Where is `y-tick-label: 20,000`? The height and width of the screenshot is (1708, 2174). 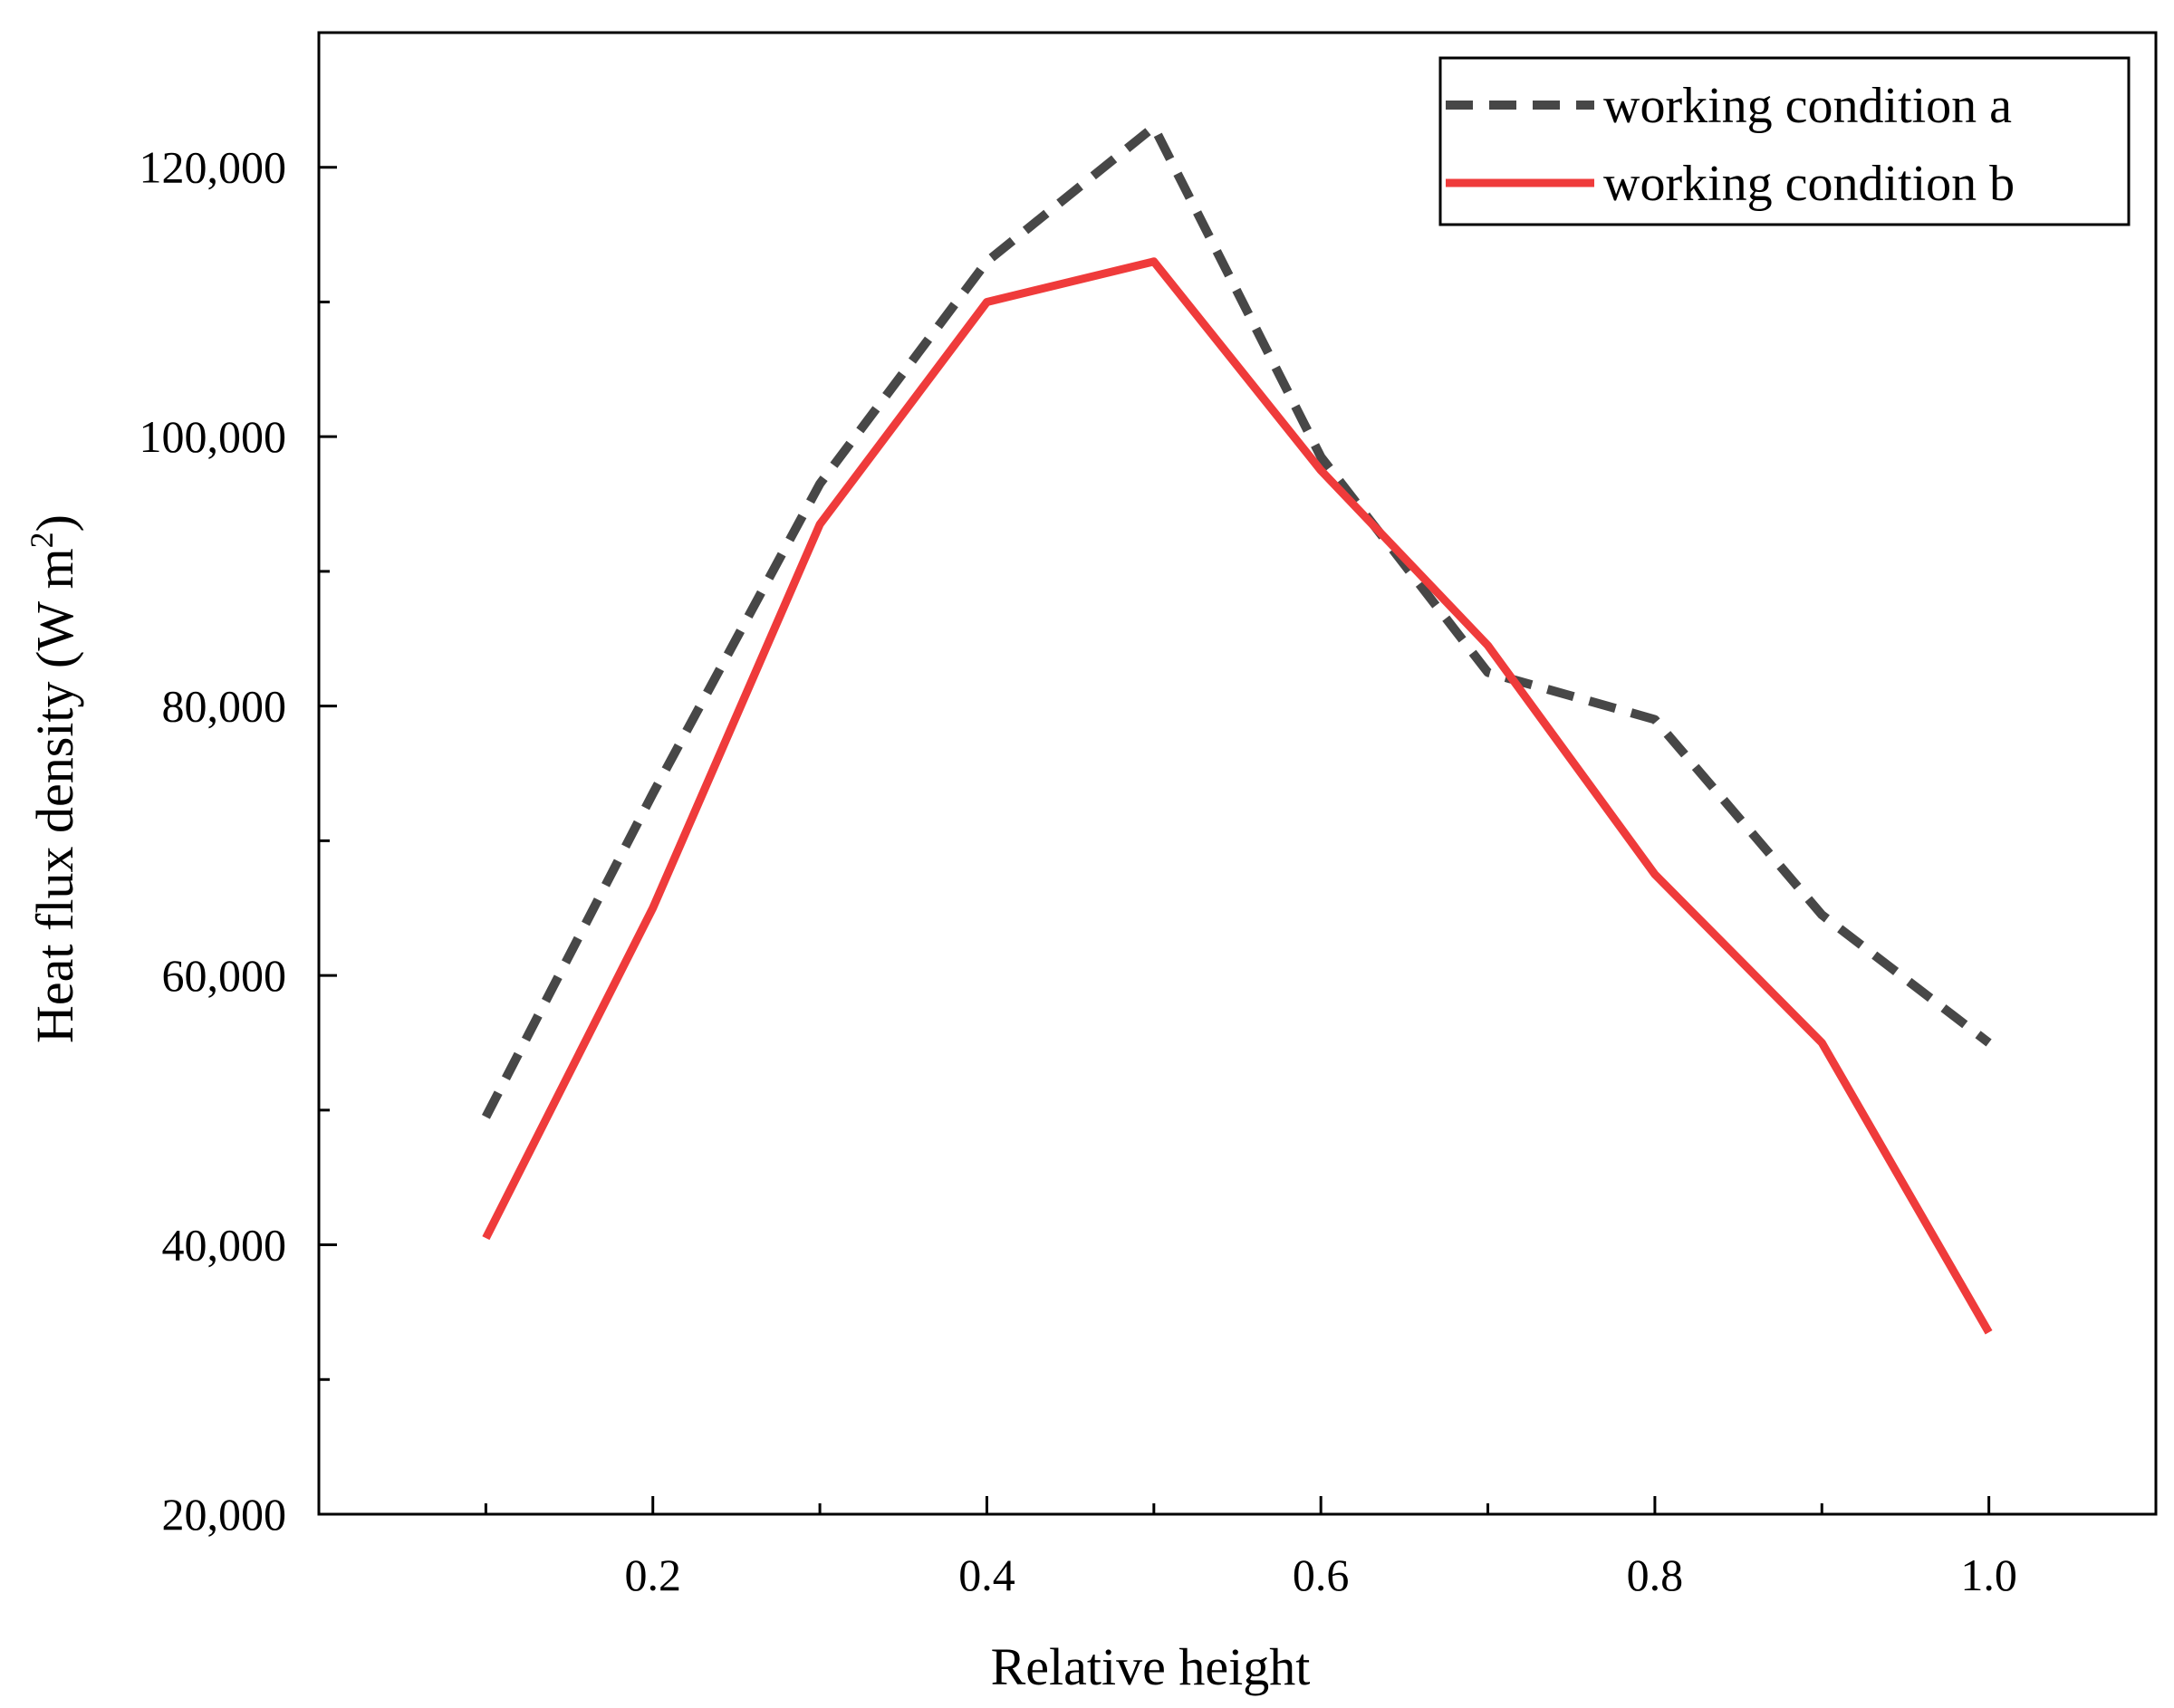 y-tick-label: 20,000 is located at coordinates (224, 1514).